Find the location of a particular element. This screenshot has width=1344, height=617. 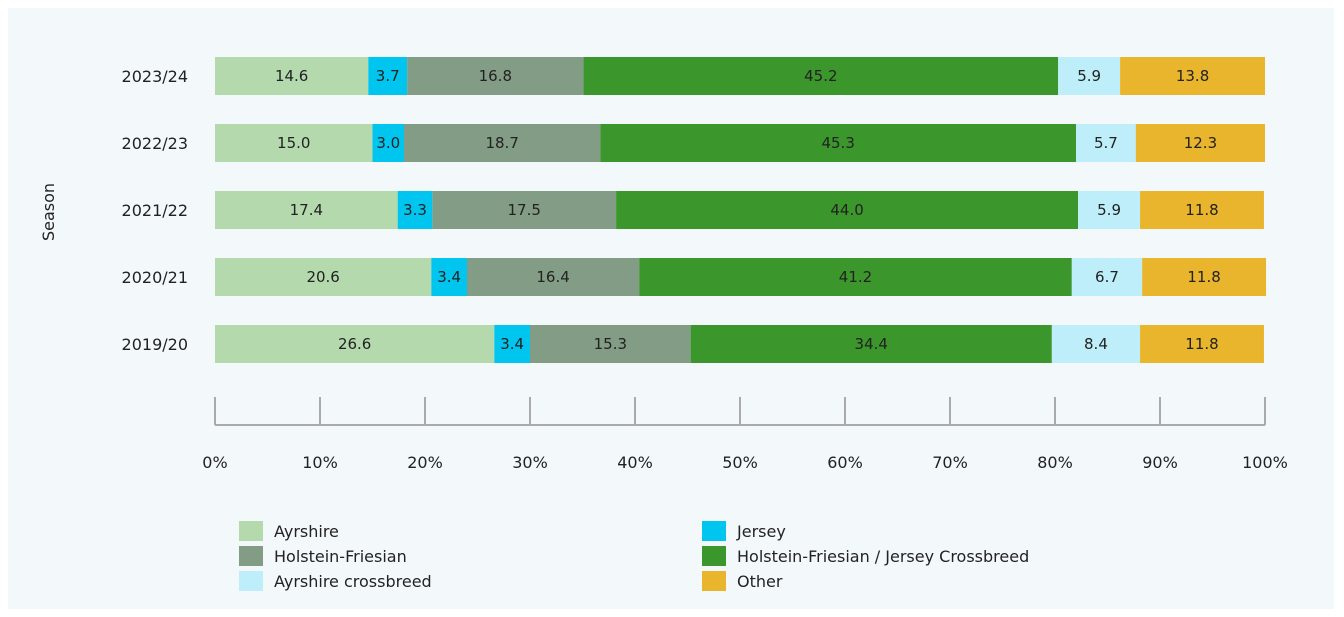

data-label: 8.4 is located at coordinates (1096, 344).